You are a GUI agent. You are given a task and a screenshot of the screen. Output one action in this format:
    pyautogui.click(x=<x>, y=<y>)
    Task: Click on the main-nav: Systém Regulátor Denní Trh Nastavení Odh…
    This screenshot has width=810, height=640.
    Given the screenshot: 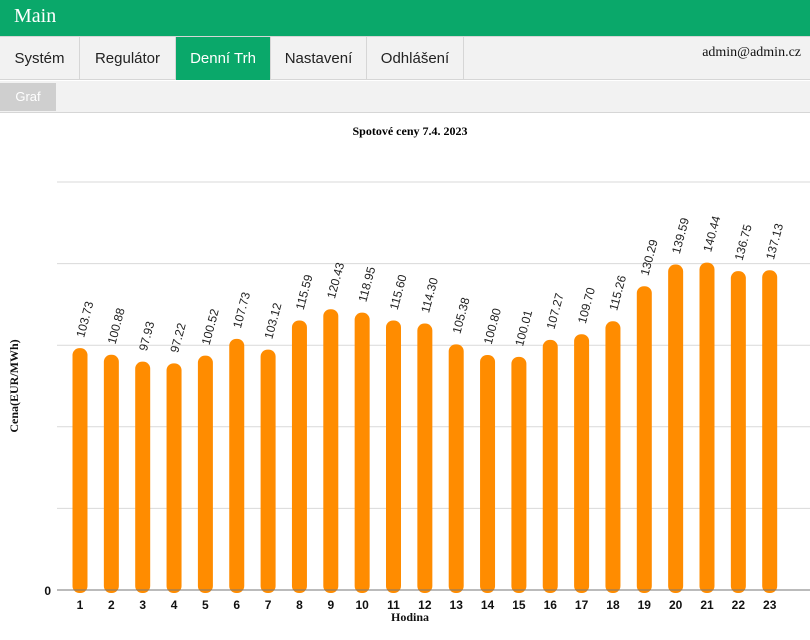 What is the action you would take?
    pyautogui.click(x=405, y=58)
    